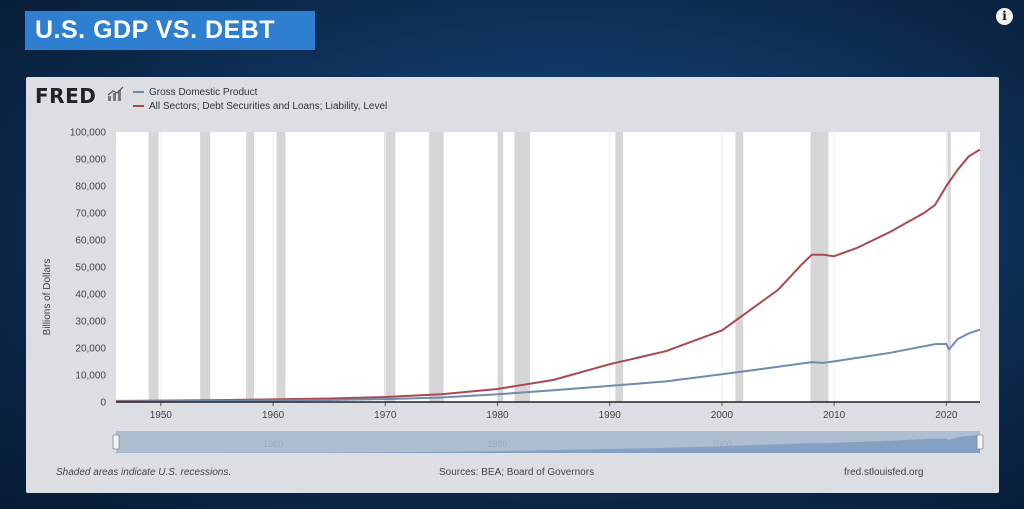  Describe the element at coordinates (203, 92) in the screenshot. I see `legend-label-gdp: Gross Domestic Product` at that location.